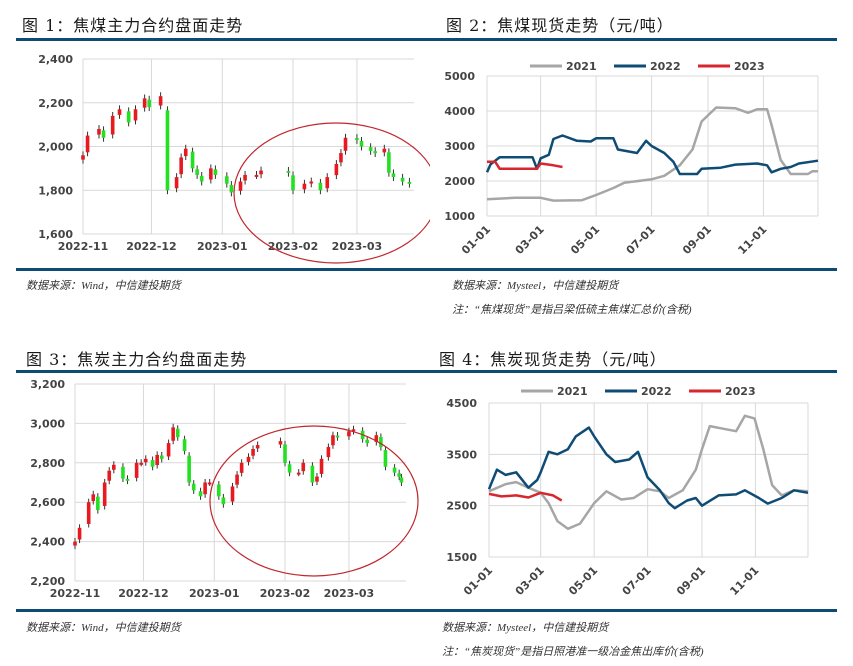  What do you see at coordinates (461, 506) in the screenshot?
I see `y-tick-label: 2500` at bounding box center [461, 506].